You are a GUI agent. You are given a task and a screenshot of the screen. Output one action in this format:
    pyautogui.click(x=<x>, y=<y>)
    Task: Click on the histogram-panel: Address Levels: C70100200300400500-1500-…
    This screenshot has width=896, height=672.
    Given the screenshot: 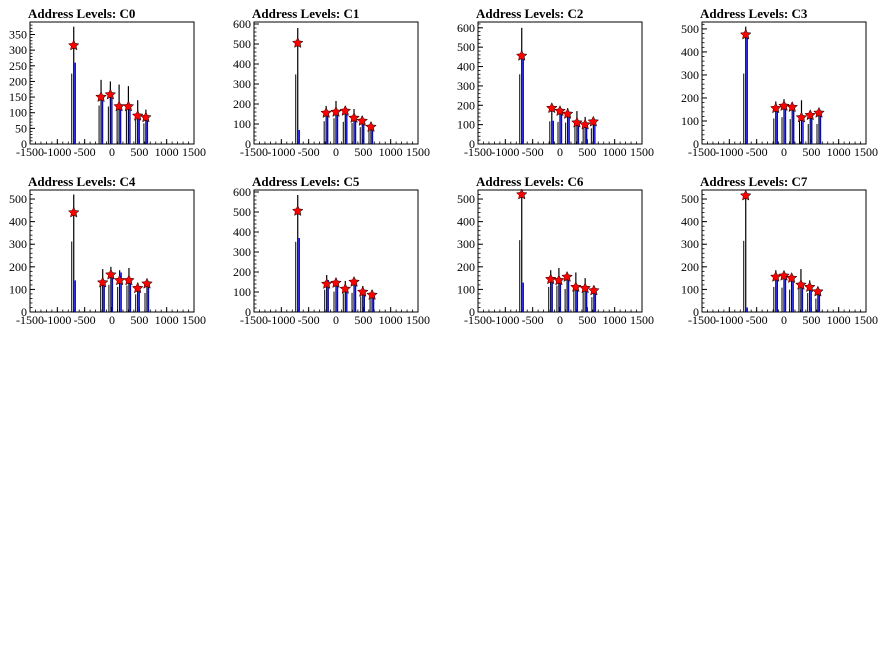 What is the action you would take?
    pyautogui.click(x=779, y=250)
    